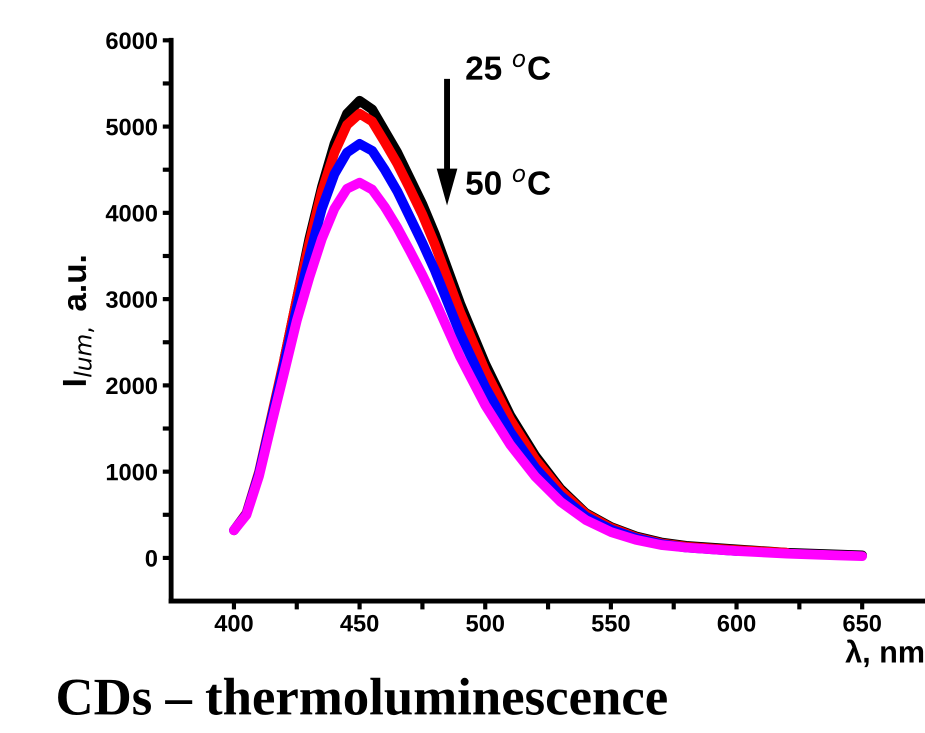  Describe the element at coordinates (508, 67) in the screenshot. I see `annotation: 25 $^{o}$C` at that location.